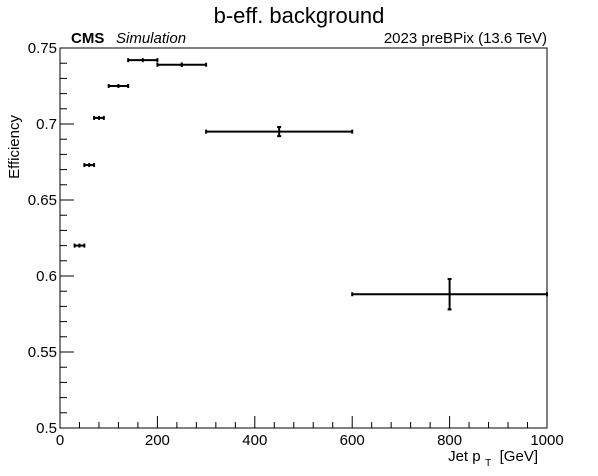 This screenshot has height=476, width=598. I want to click on x-tick-label: 600, so click(352, 440).